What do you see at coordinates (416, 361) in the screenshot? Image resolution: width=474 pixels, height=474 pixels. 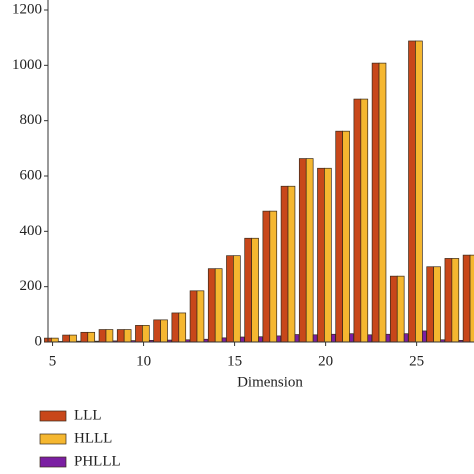 I see `x-tick-label: 25` at bounding box center [416, 361].